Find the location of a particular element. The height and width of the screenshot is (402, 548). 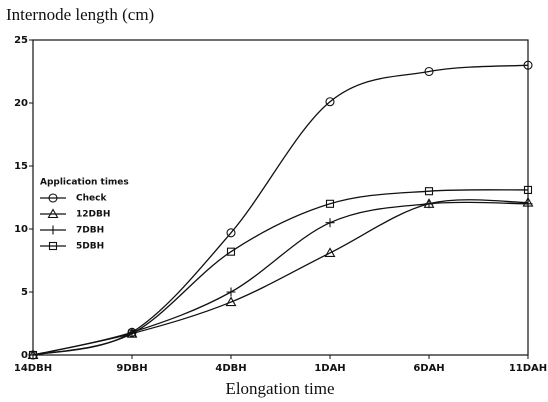

x-tick-label: 14DBH is located at coordinates (33, 368).